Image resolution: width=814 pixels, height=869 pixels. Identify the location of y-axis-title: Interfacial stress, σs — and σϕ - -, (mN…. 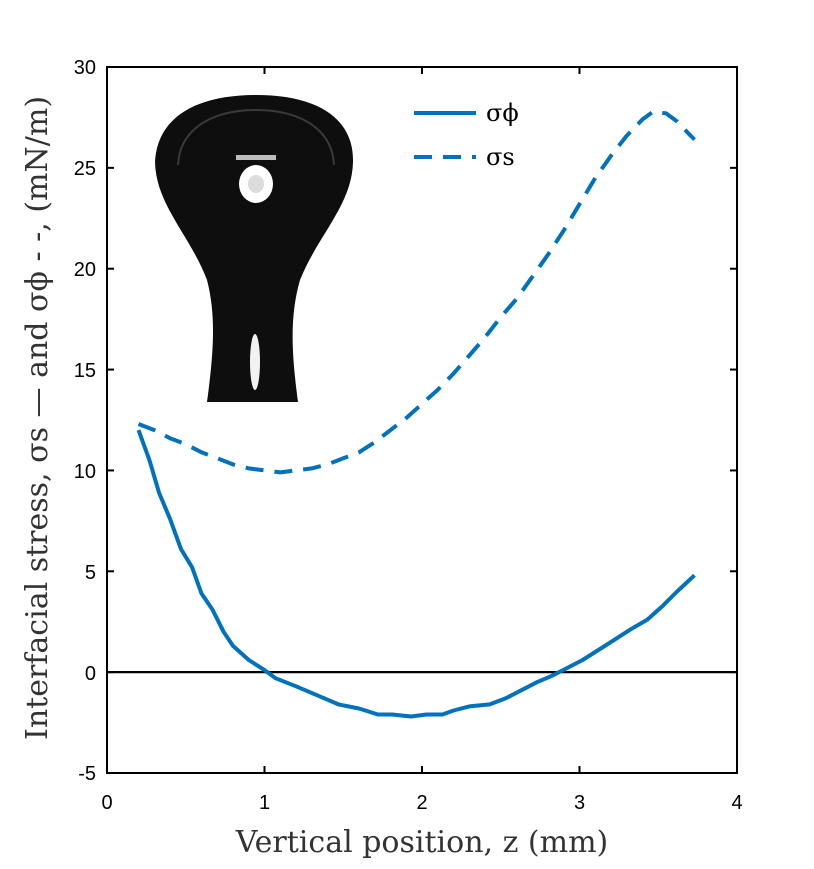
(37, 418).